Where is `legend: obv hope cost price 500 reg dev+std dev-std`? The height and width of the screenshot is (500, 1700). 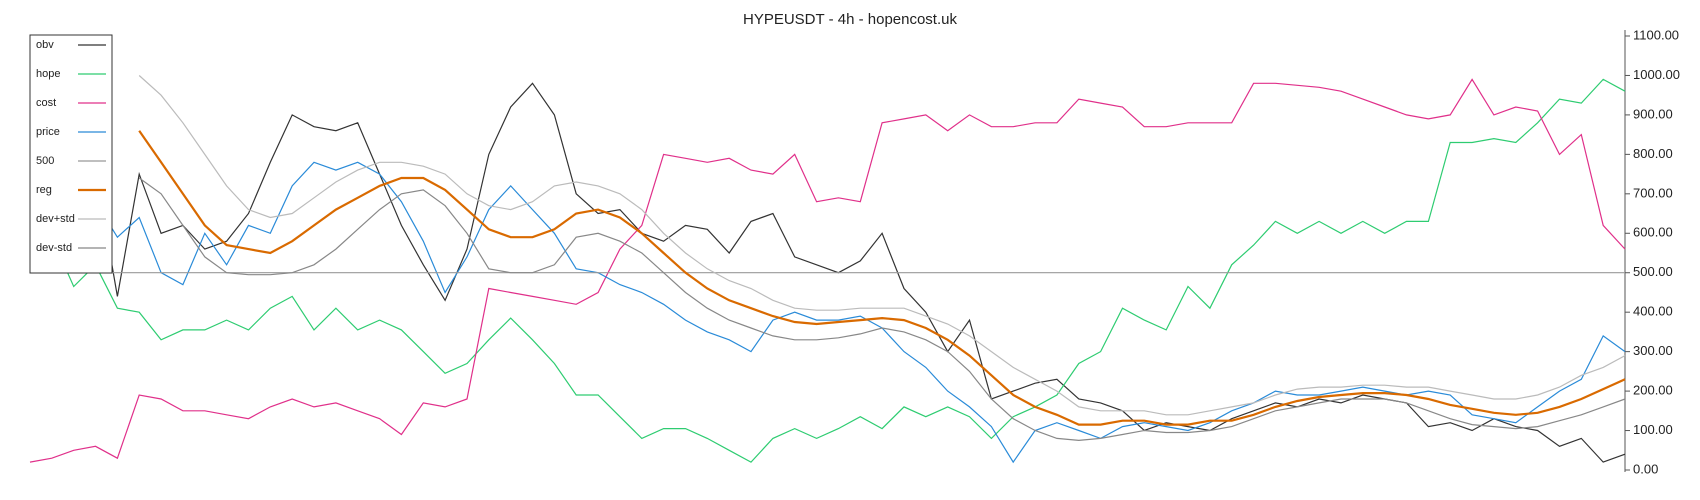
legend: obv hope cost price 500 reg dev+std dev-std is located at coordinates (71, 154).